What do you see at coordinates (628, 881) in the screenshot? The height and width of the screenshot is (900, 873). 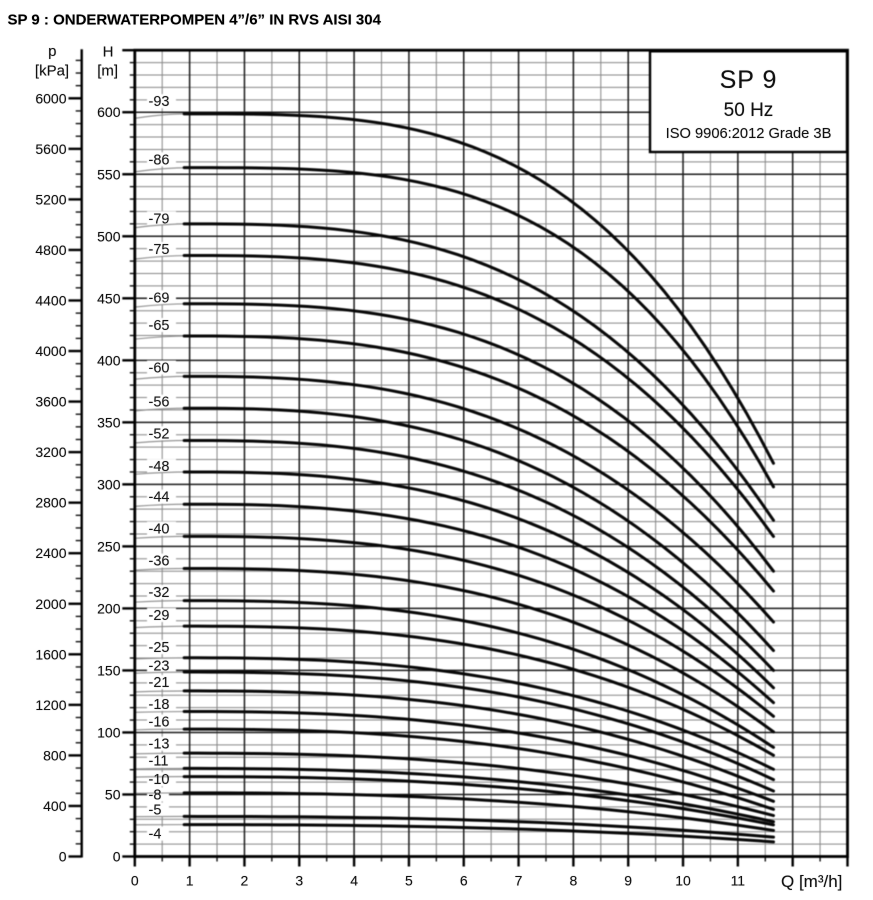 I see `svg-text: 9` at bounding box center [628, 881].